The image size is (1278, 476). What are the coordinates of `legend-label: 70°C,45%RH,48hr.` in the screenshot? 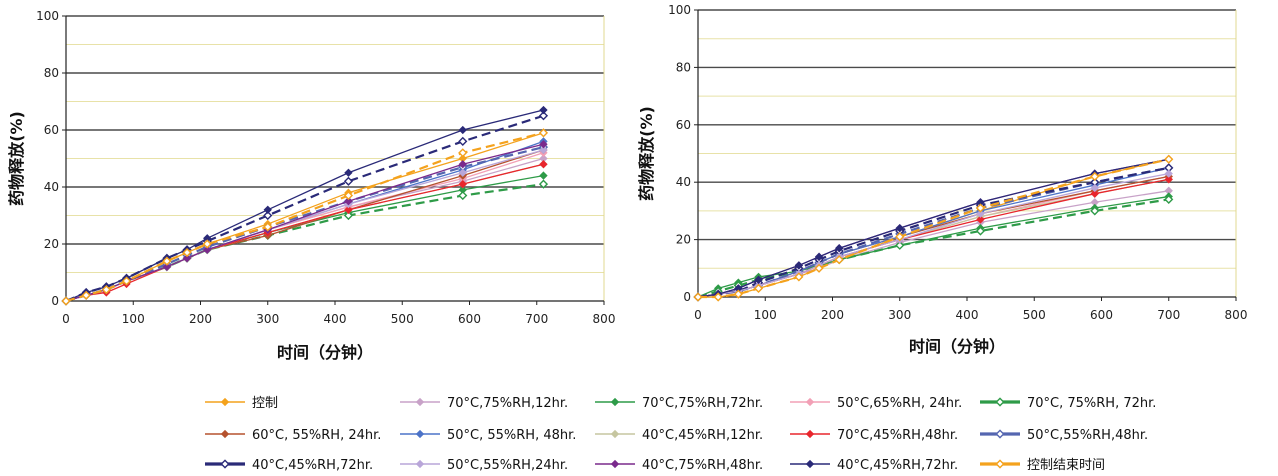 It's located at (897, 435).